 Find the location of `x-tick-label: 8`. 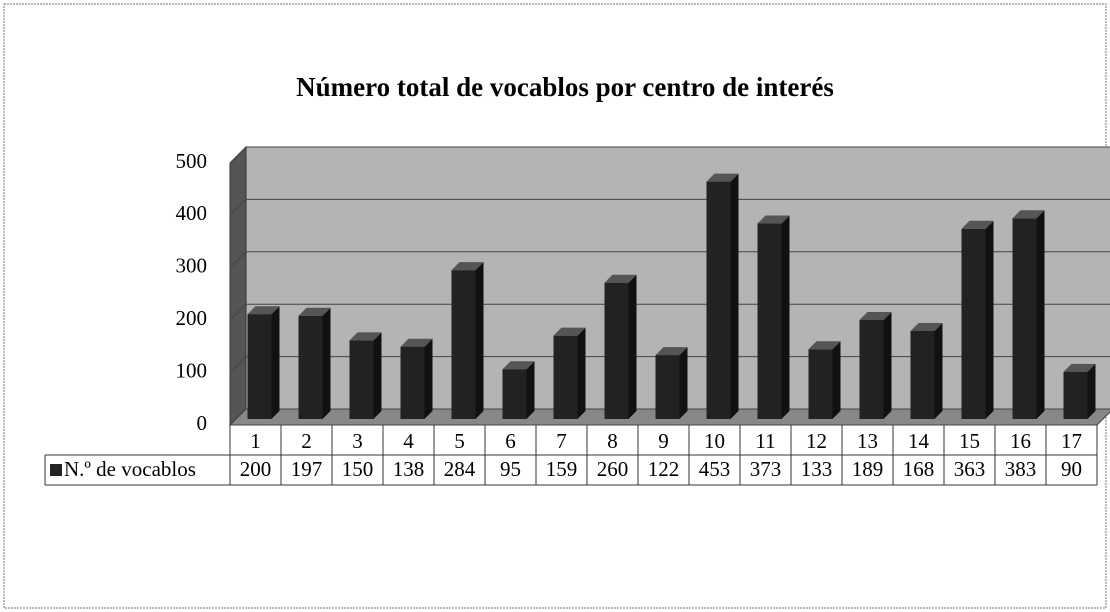

x-tick-label: 8 is located at coordinates (612, 441).